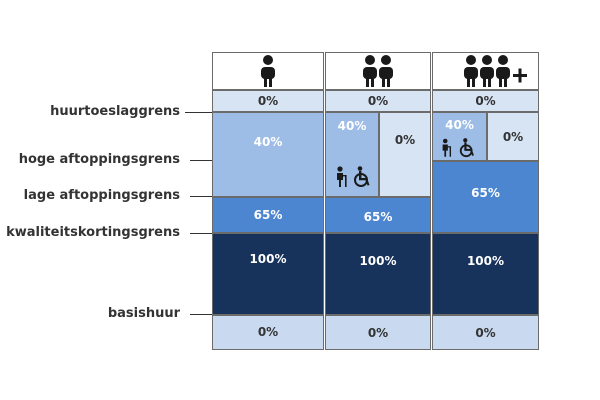  I want to click on bottom-zero-col-1: 0%, so click(268, 332).